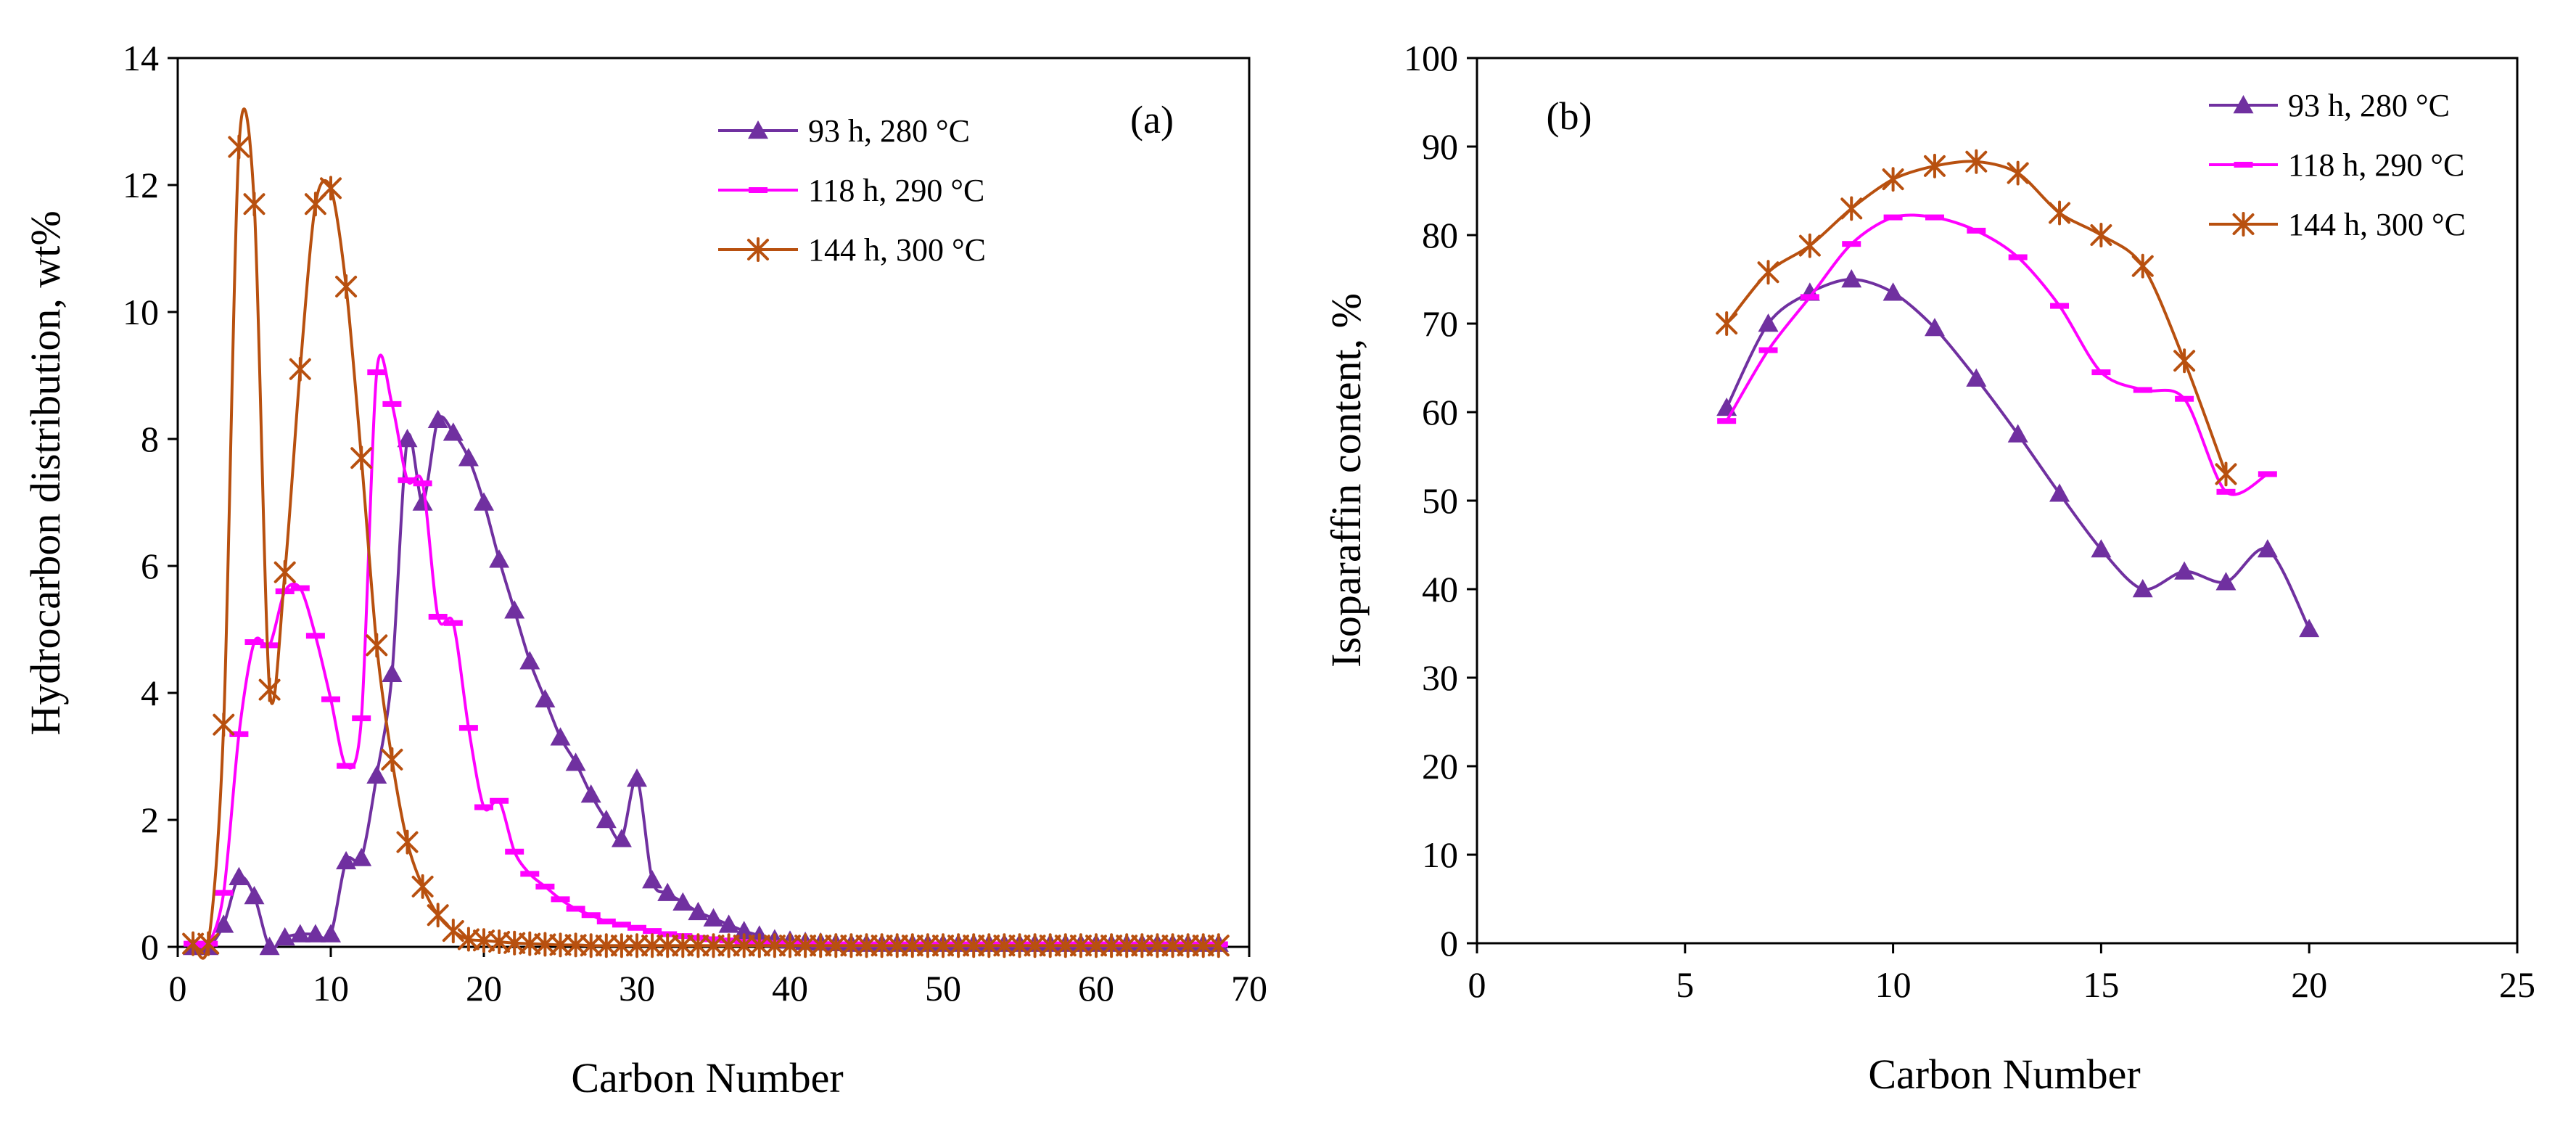  I want to click on panel-a-x-tick-label: 70, so click(1249, 988).